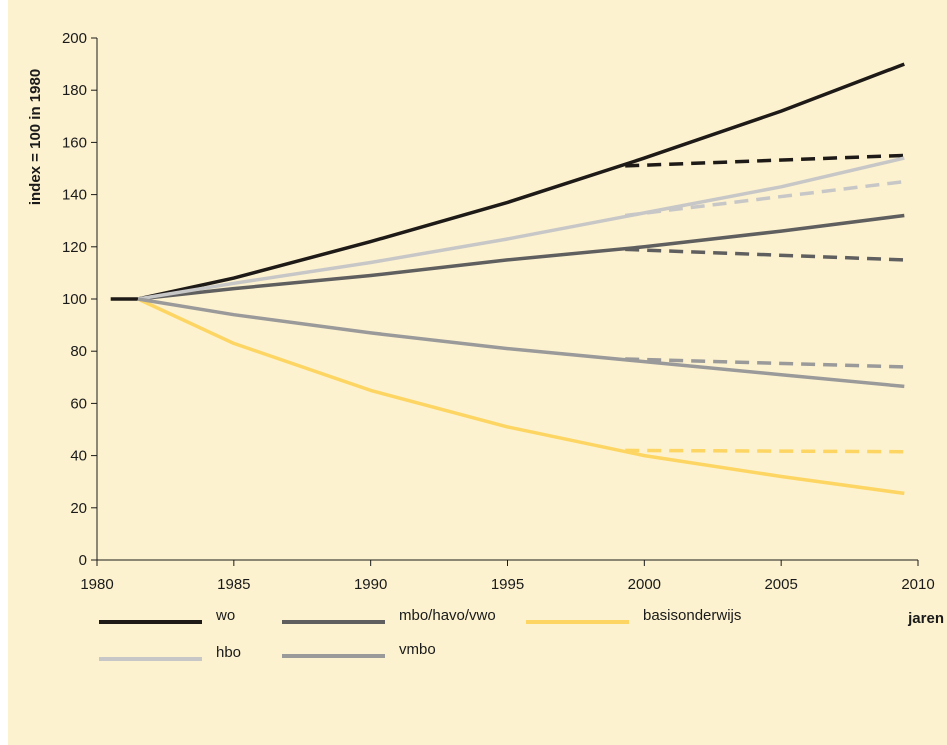  I want to click on legend-label: wo, so click(225, 615).